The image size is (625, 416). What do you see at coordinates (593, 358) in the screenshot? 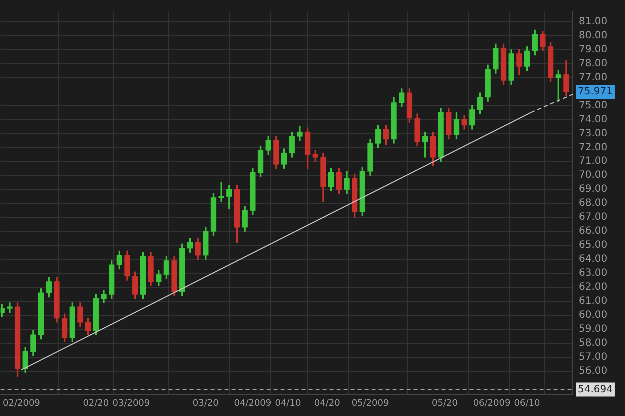
I see `y-tick-label: 57.00` at bounding box center [593, 358].